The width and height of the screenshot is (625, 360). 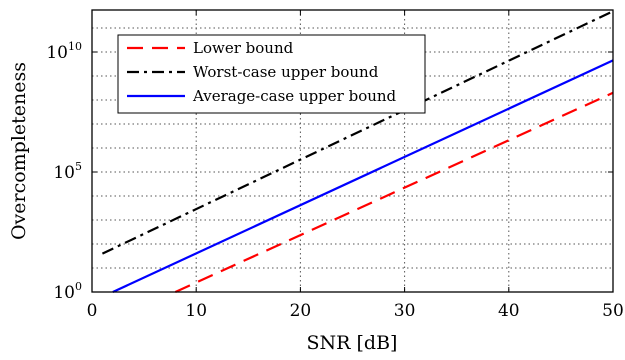 What do you see at coordinates (64, 51) in the screenshot?
I see `y-tick-label: 10¹⁰` at bounding box center [64, 51].